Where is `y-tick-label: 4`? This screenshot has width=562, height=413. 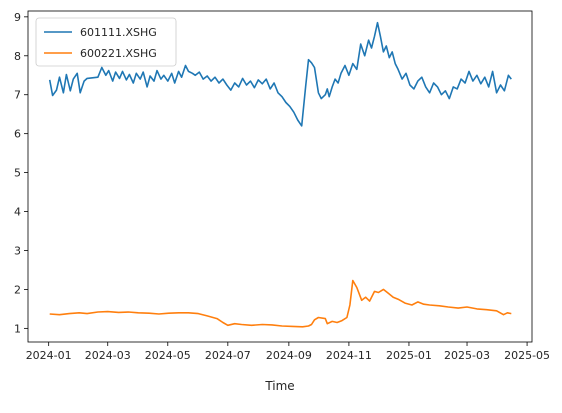
y-tick-label: 4 is located at coordinates (17, 212).